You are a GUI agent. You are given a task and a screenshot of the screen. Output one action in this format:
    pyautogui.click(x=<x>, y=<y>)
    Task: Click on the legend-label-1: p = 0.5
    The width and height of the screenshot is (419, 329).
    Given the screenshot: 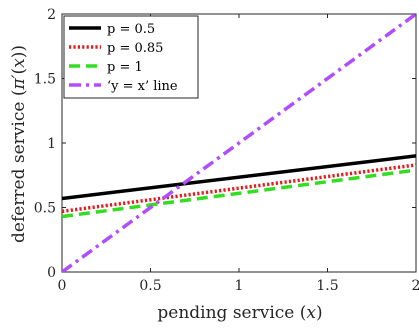 What is the action you would take?
    pyautogui.click(x=131, y=29)
    